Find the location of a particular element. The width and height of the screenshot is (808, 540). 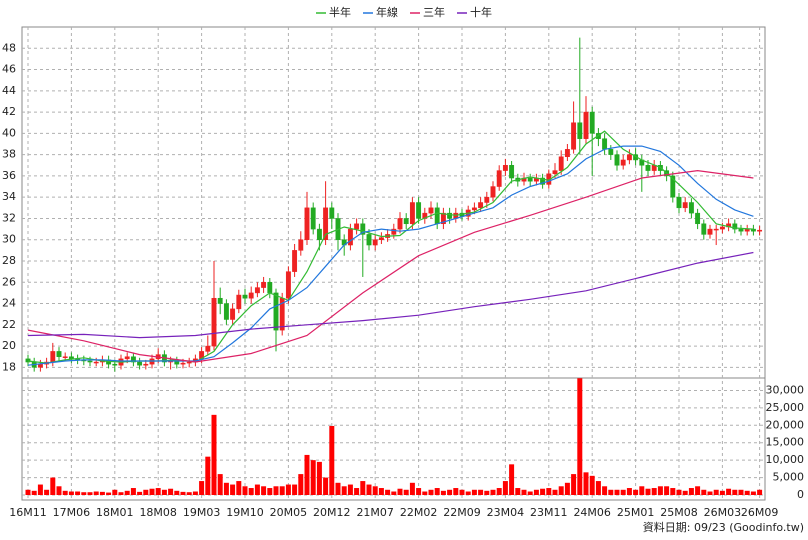

y-tick-label: 26 is located at coordinates (9, 281).